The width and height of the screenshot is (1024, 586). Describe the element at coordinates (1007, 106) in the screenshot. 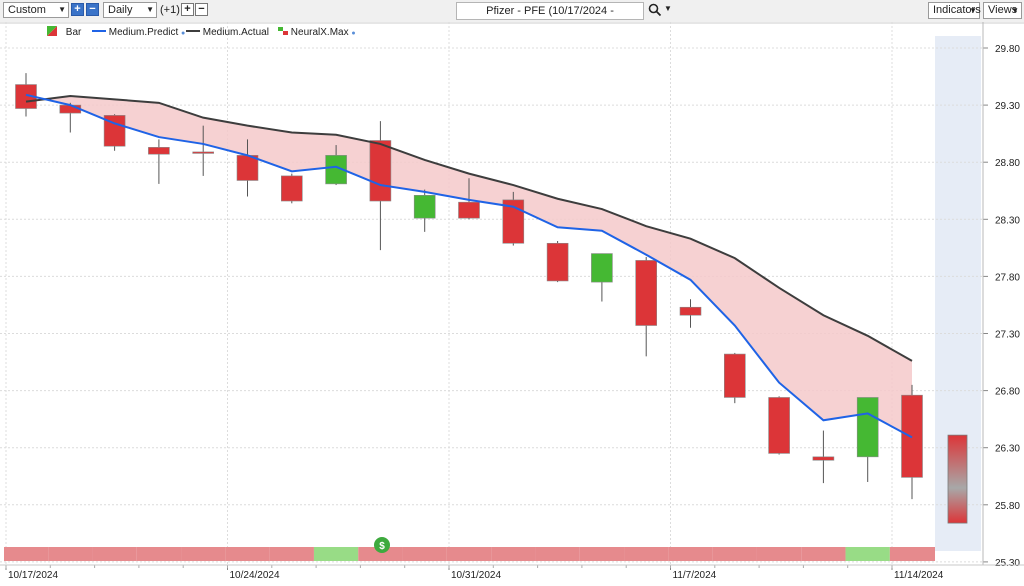

I see `y-tick-label: 29.30` at that location.